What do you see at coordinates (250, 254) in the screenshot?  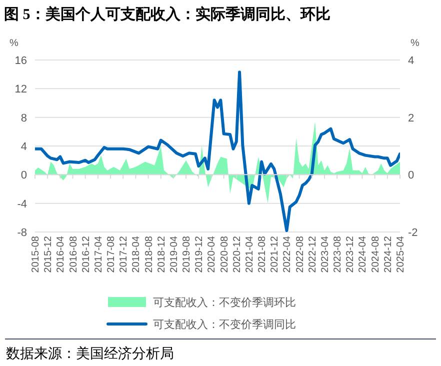 I see `x-tick-label: 2021-04` at bounding box center [250, 254].